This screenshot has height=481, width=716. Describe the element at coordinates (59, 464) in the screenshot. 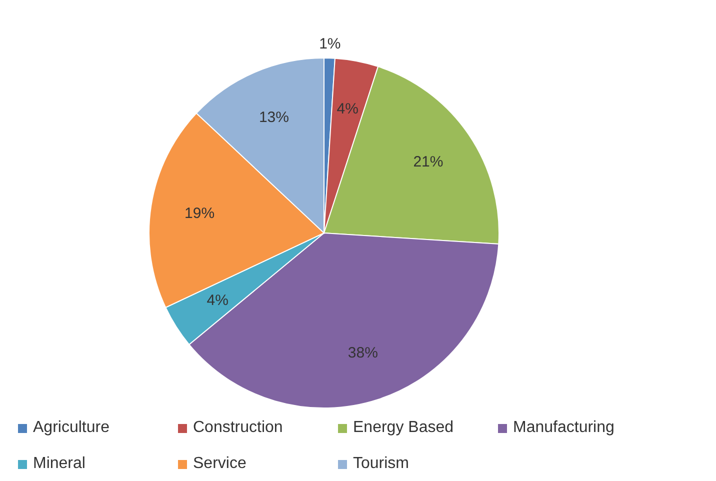

I see `legend-label: Mineral` at that location.